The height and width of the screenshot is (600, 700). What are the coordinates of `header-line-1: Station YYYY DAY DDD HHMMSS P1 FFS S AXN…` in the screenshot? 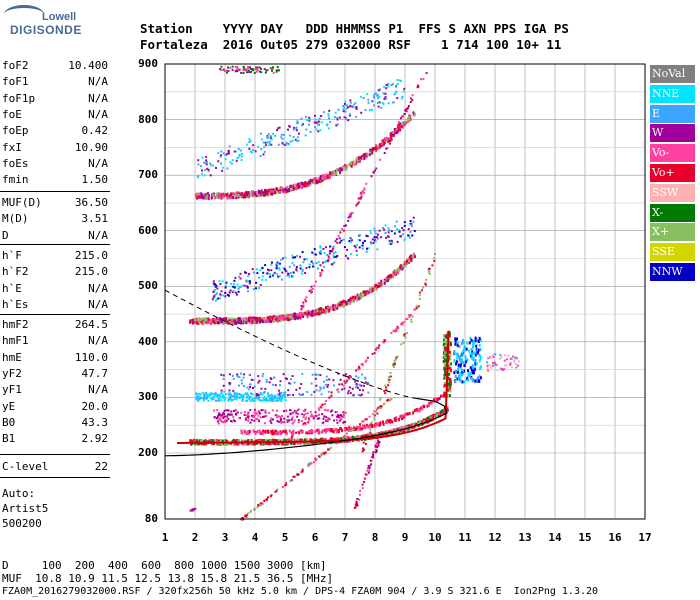 It's located at (354, 28).